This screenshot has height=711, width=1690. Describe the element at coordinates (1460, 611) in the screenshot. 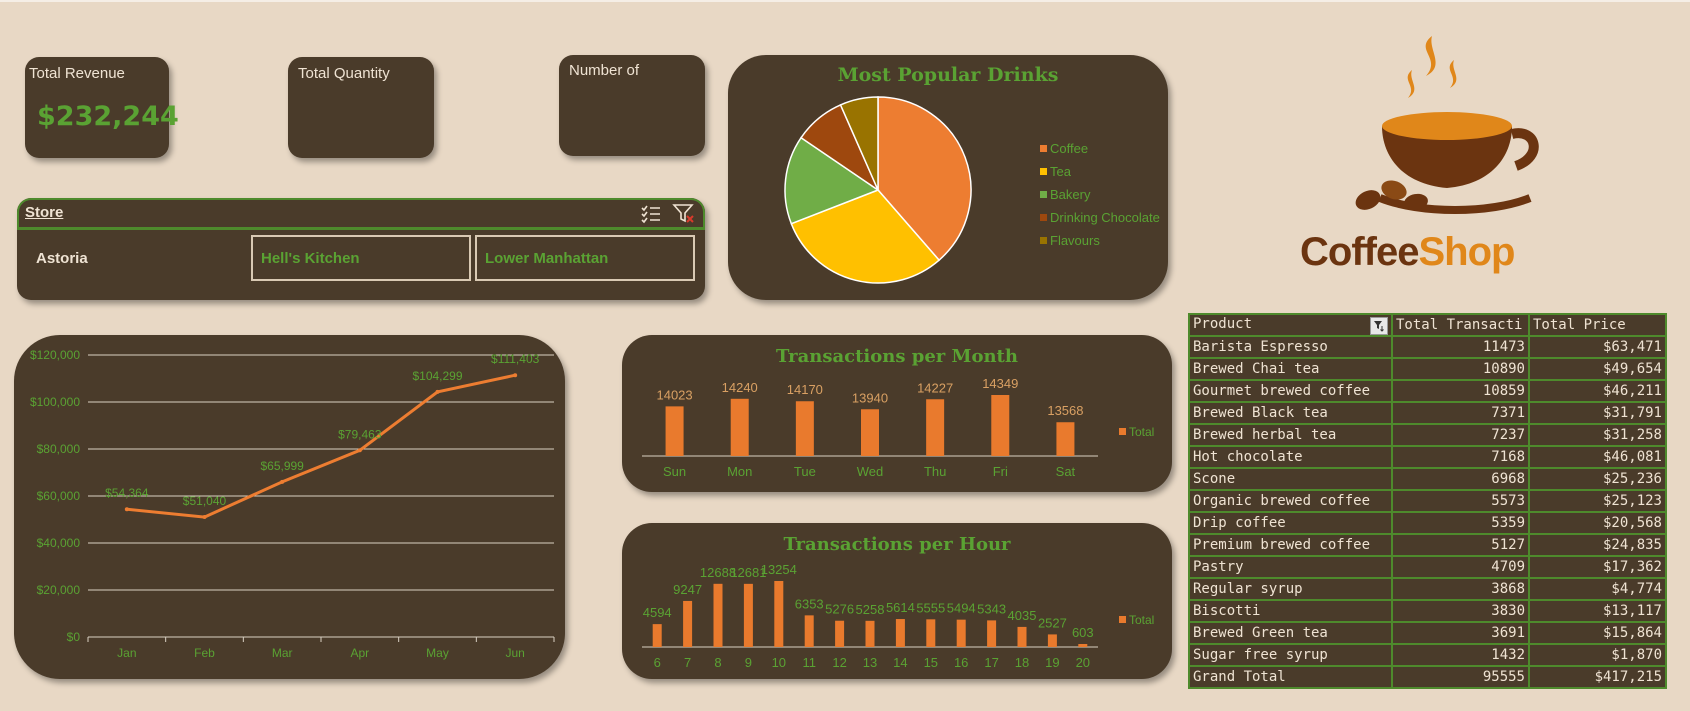

I see `cell-transactions: 3830` at that location.